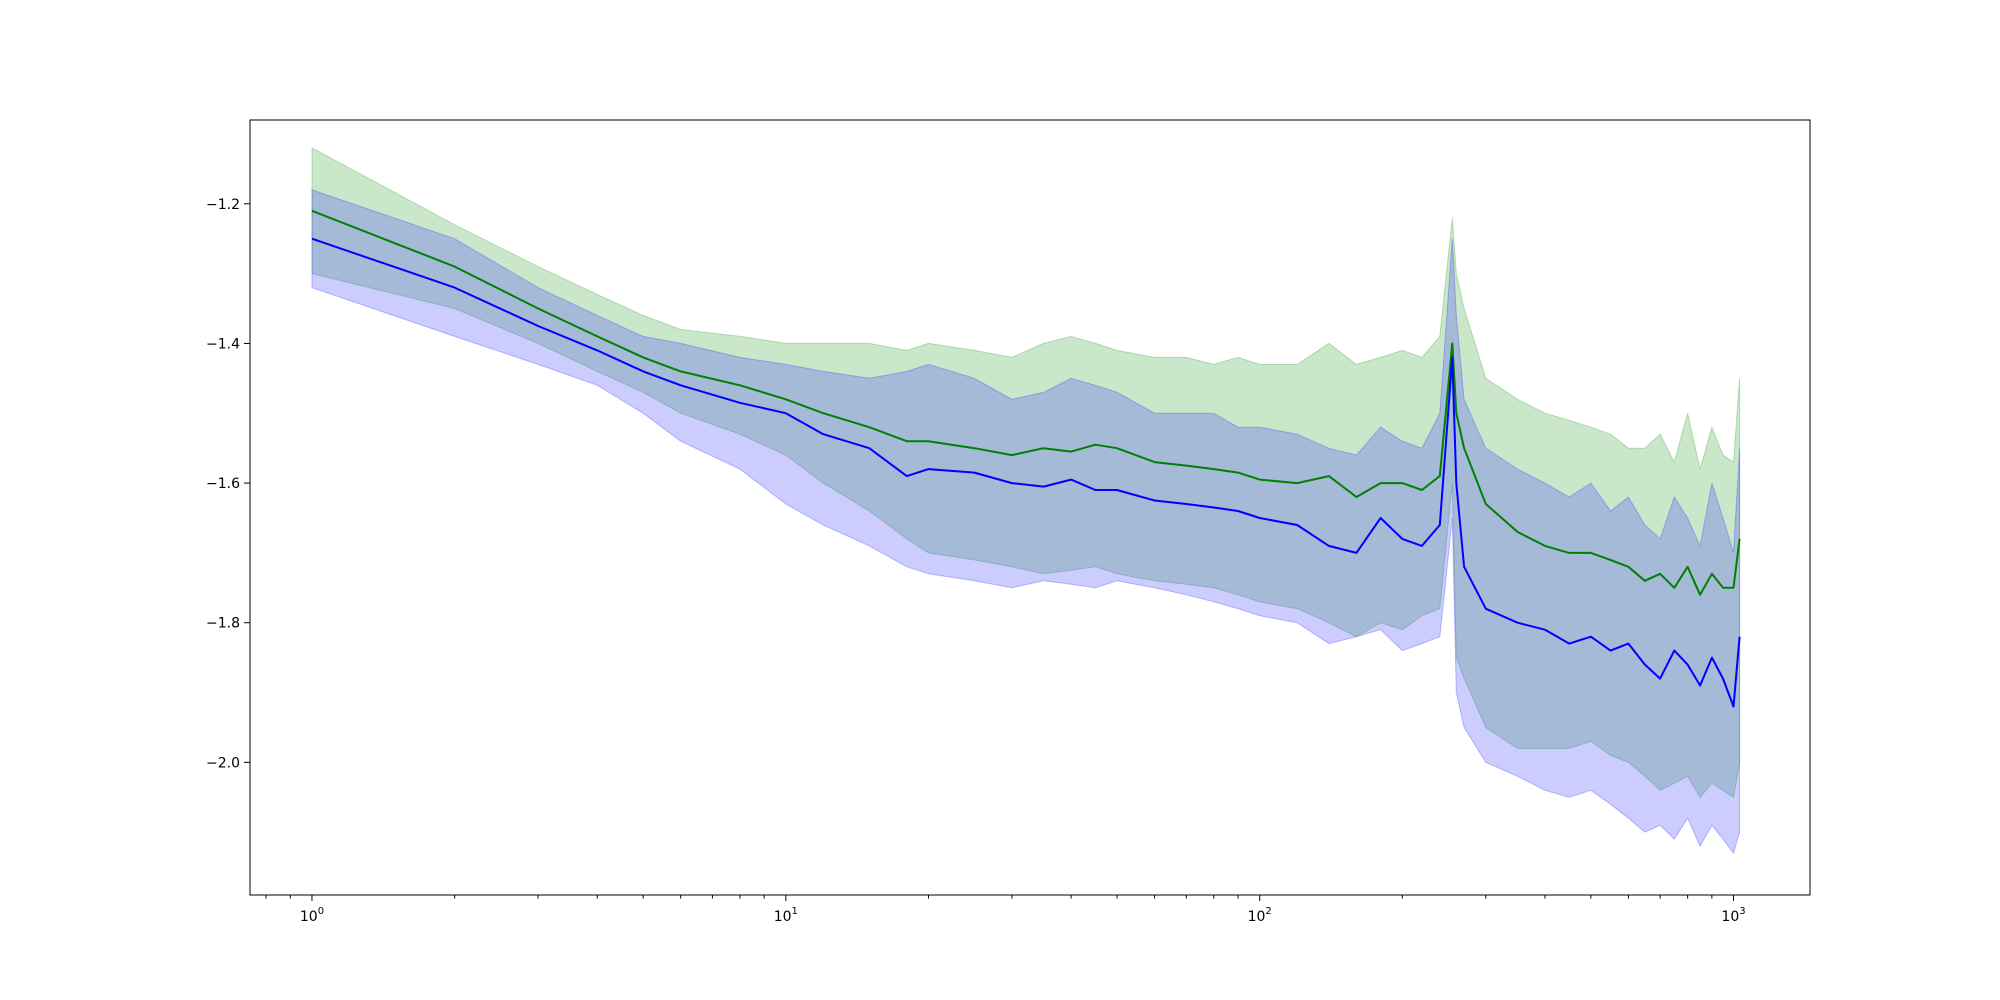 This screenshot has width=2000, height=1000. I want to click on x-tick-label: 10¹, so click(786, 915).